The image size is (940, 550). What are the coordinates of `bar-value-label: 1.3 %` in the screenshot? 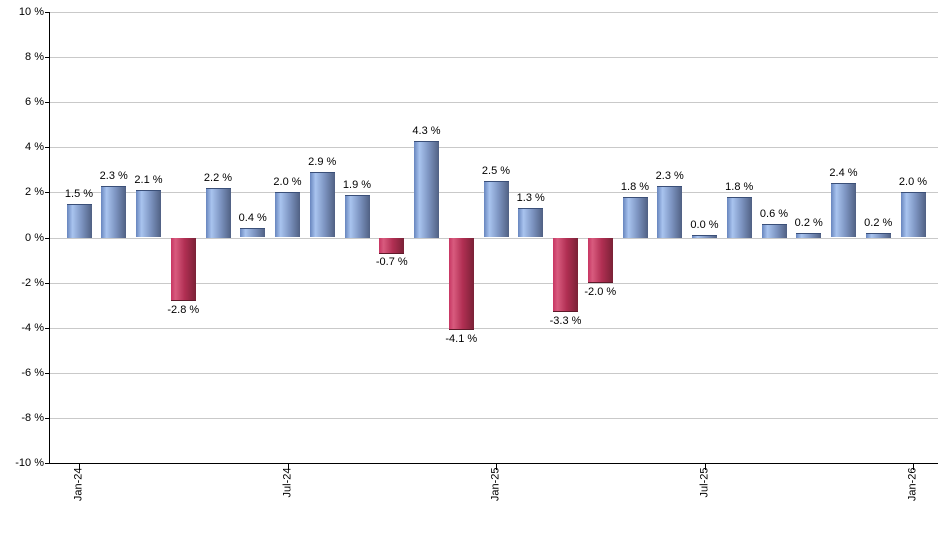 It's located at (530, 198).